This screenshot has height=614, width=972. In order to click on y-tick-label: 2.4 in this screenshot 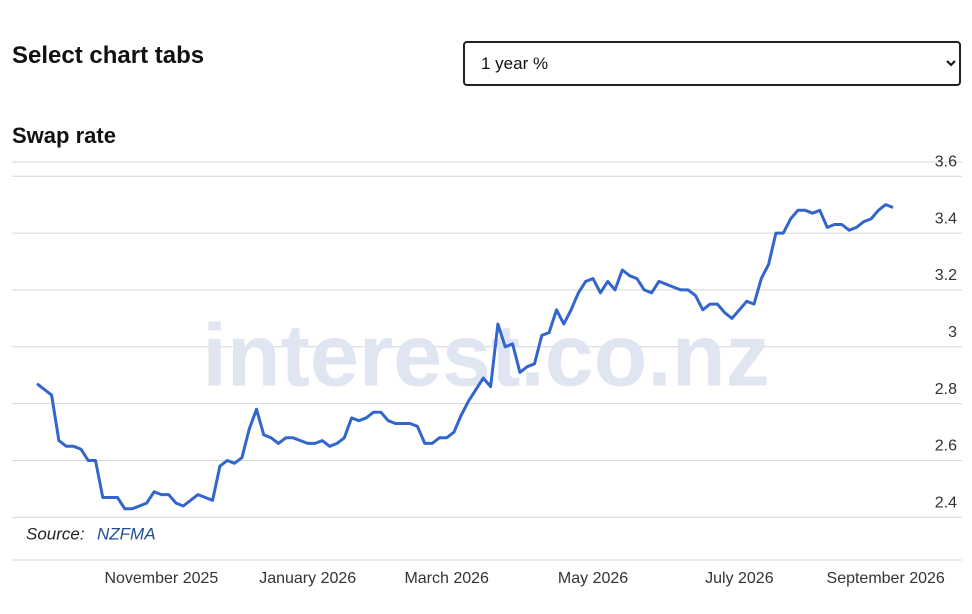, I will do `click(946, 503)`.